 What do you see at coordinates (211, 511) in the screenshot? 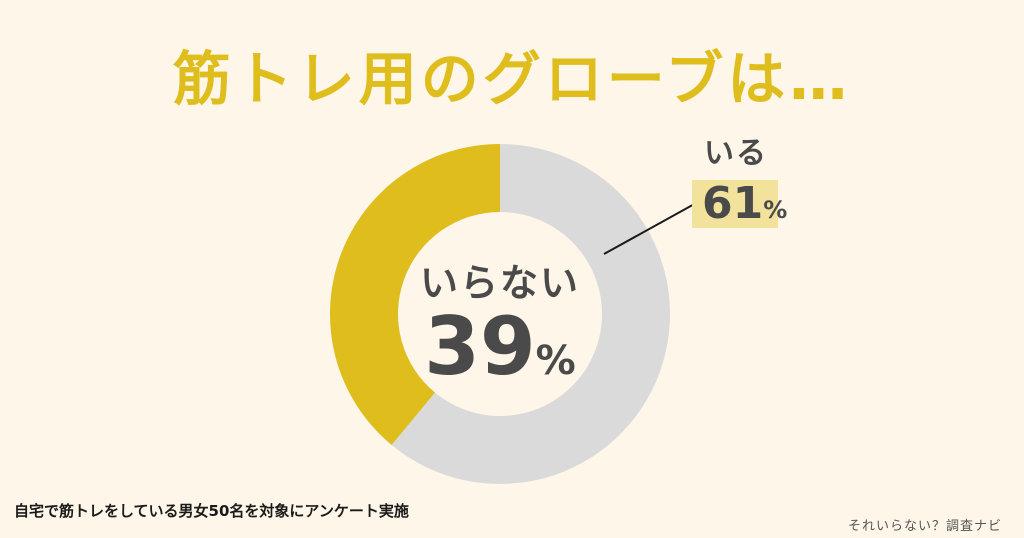
I see `survey-footnote: 自宅で筋トレをしている男女50名を対象にアンケート実施` at bounding box center [211, 511].